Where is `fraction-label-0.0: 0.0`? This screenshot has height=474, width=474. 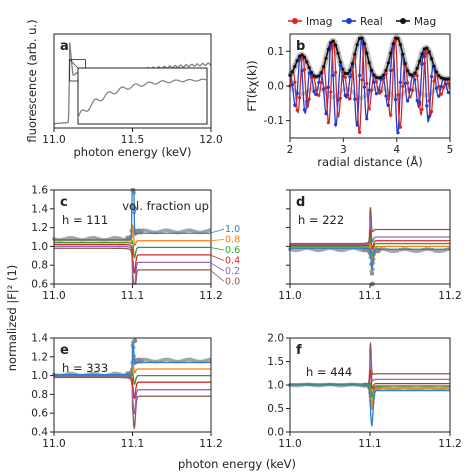
fraction-label-0.0: 0.0 is located at coordinates (232, 282).